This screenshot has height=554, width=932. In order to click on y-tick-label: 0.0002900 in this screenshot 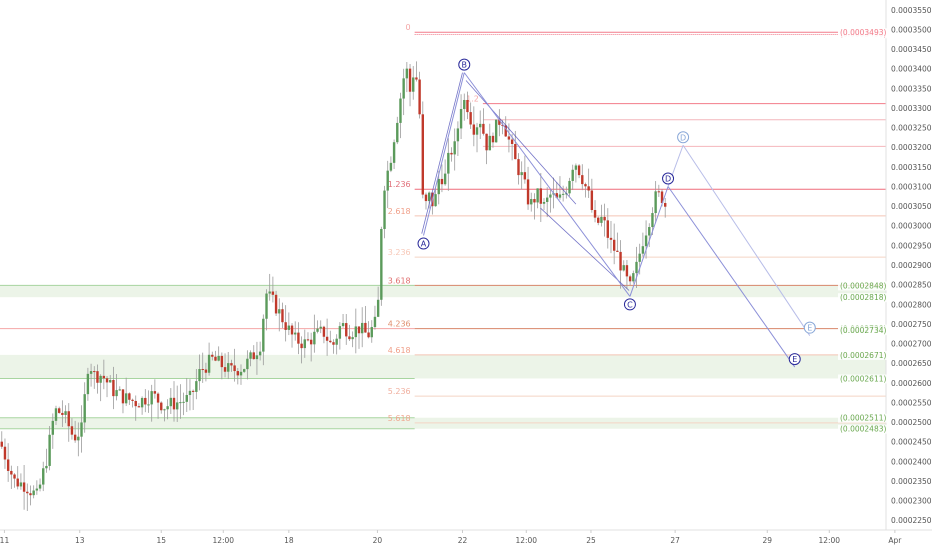, I will do `click(911, 265)`.